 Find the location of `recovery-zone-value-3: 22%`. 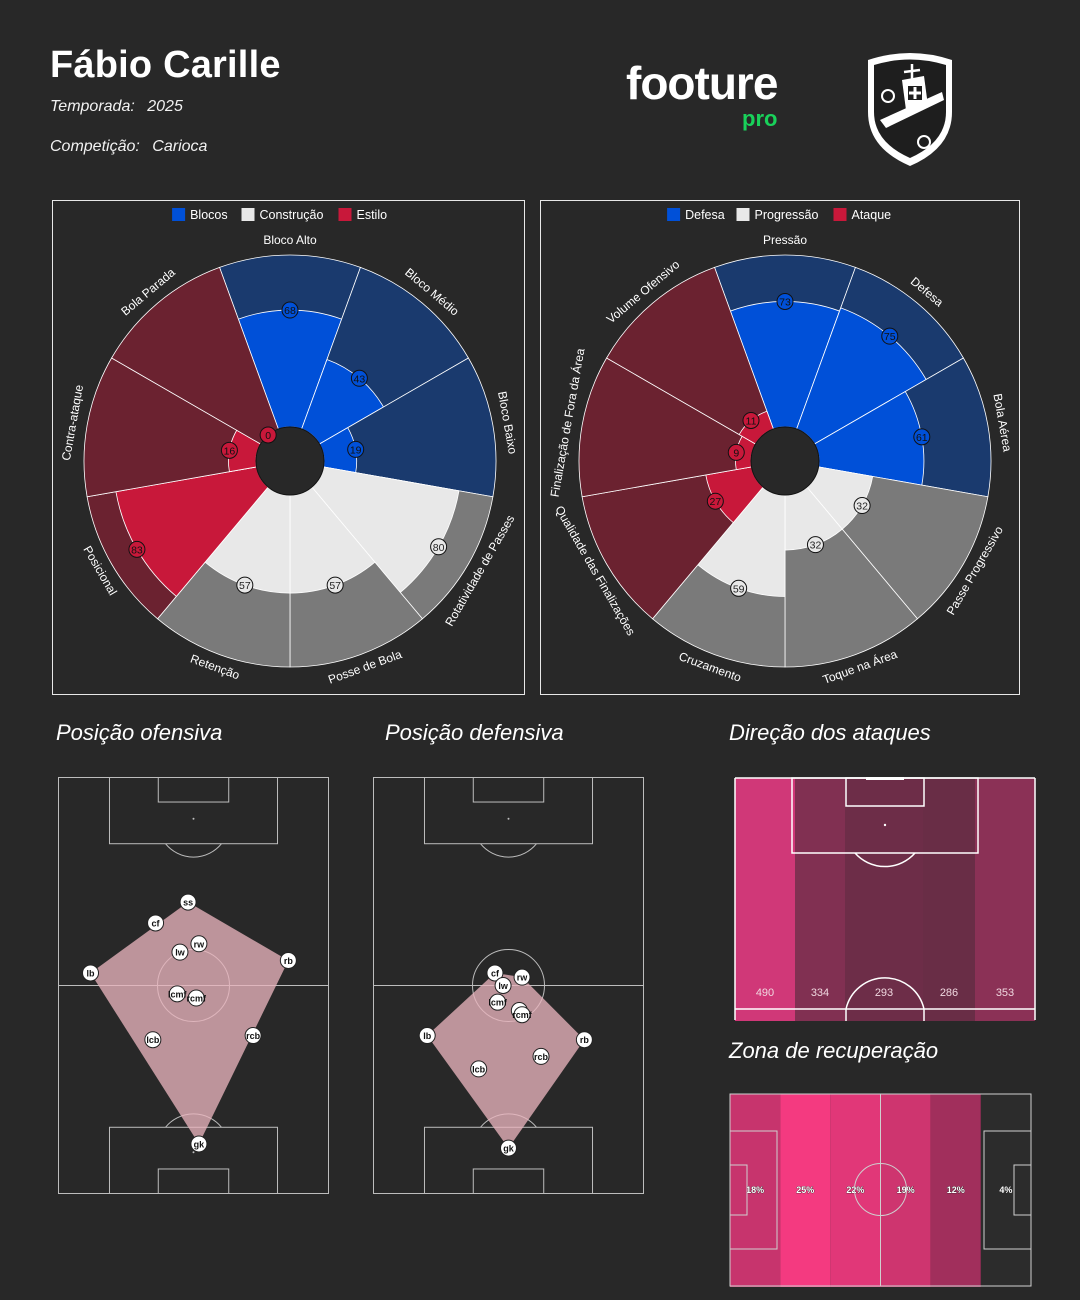

recovery-zone-value-3: 22% is located at coordinates (855, 1190).